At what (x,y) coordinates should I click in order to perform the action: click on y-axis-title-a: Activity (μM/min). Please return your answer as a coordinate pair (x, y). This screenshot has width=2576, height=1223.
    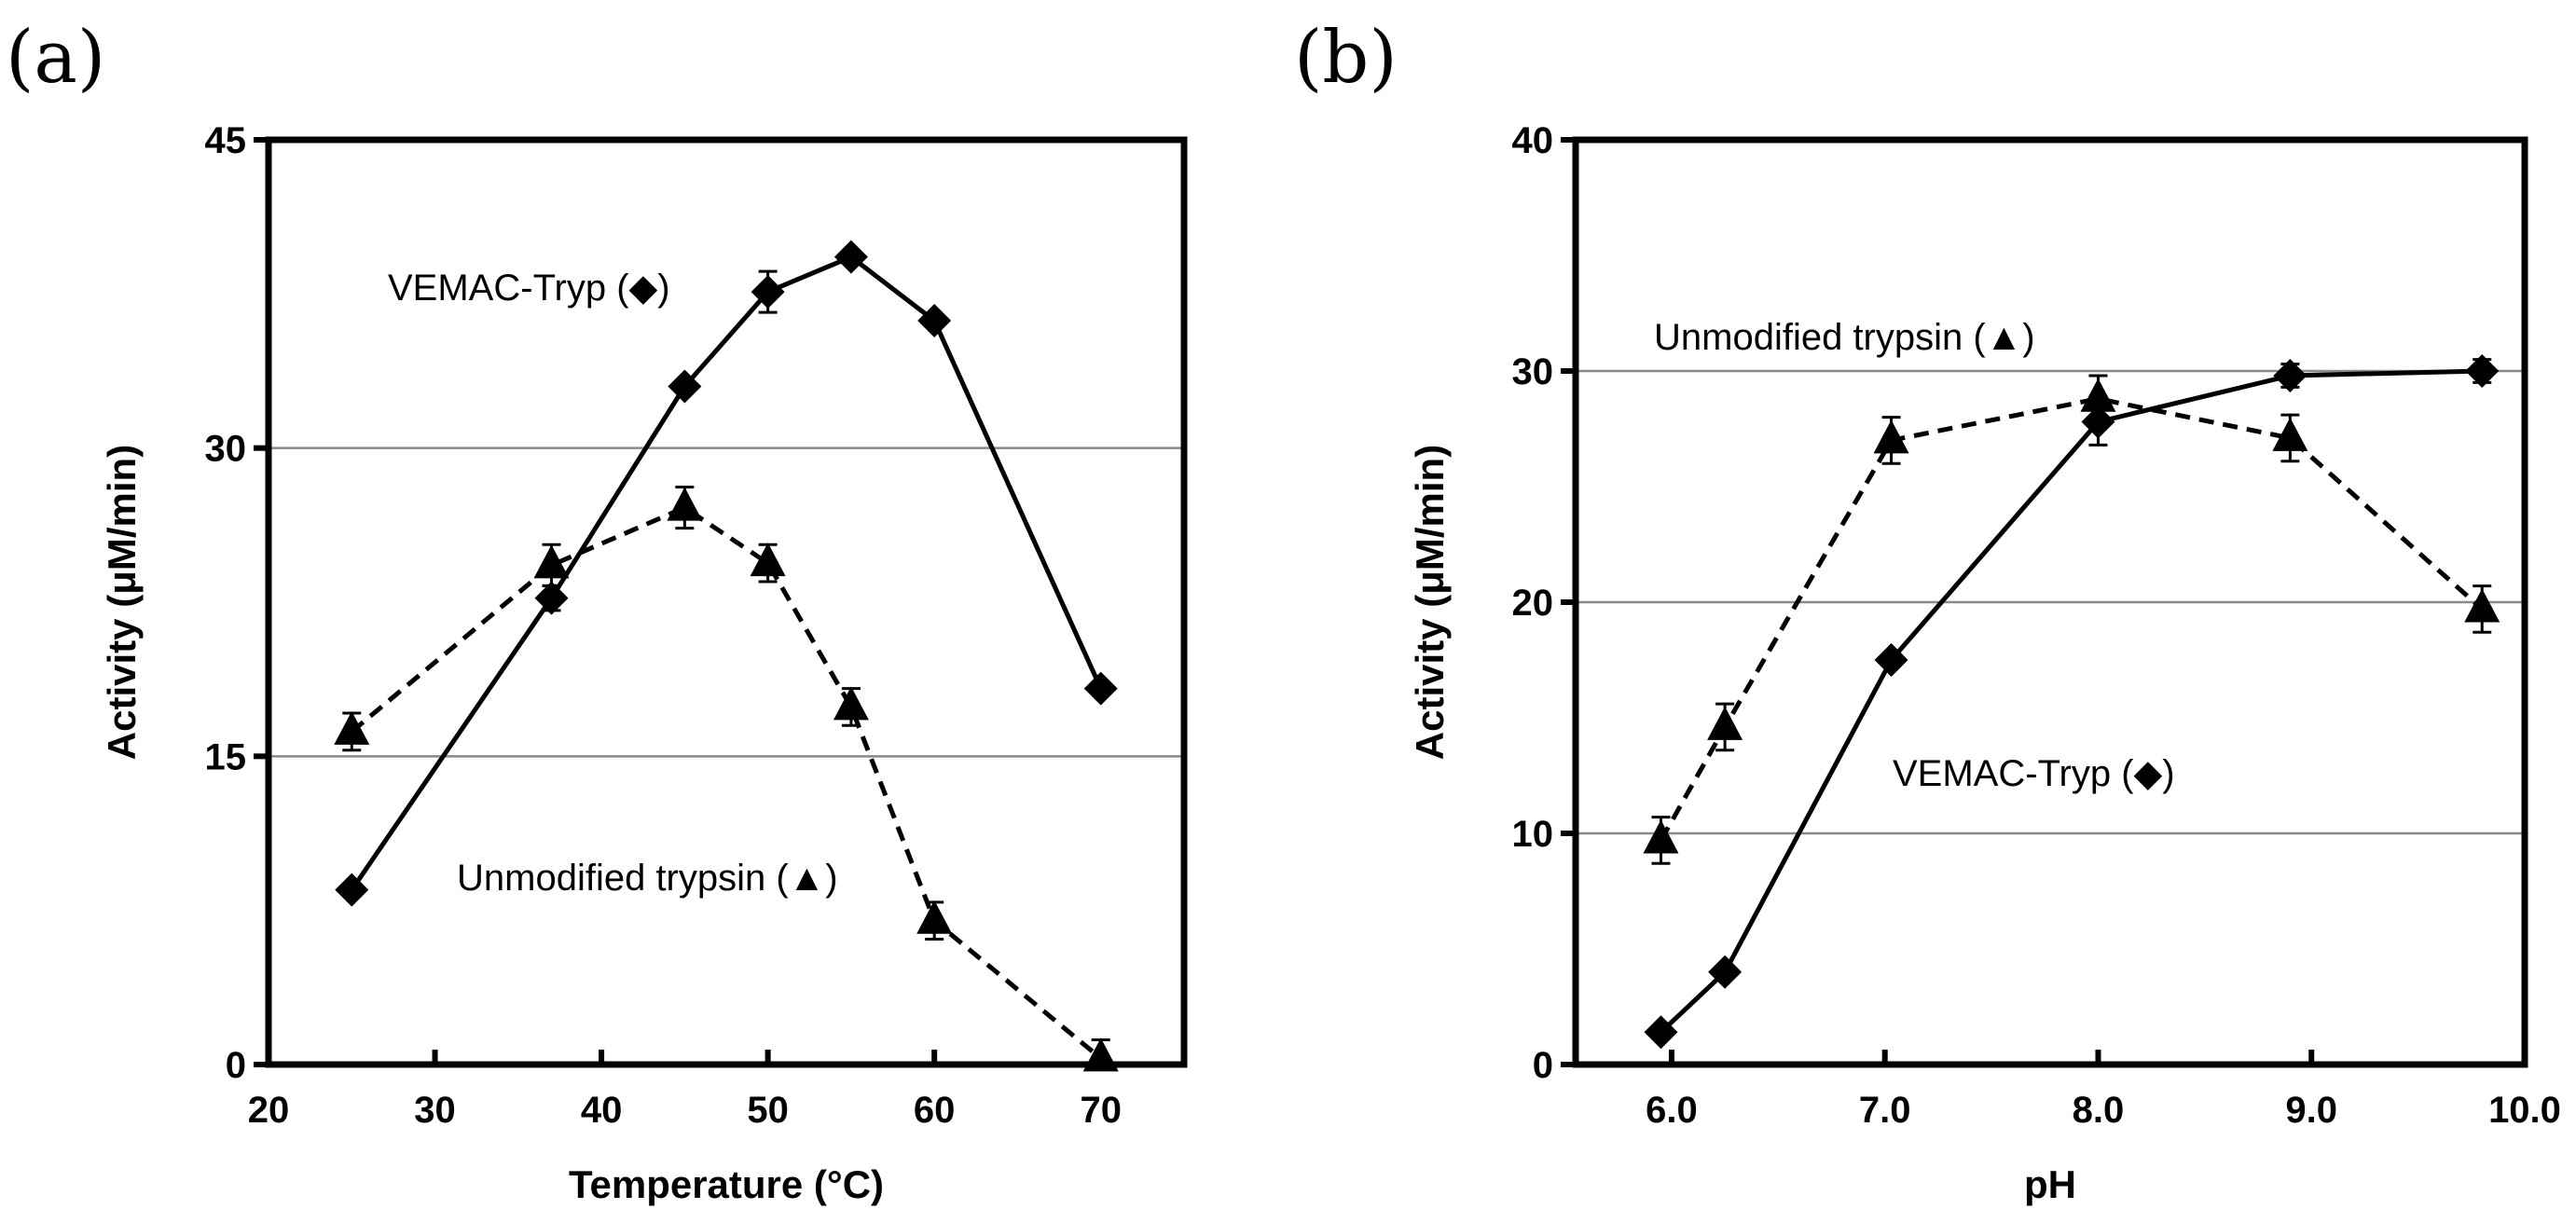
    Looking at the image, I should click on (122, 602).